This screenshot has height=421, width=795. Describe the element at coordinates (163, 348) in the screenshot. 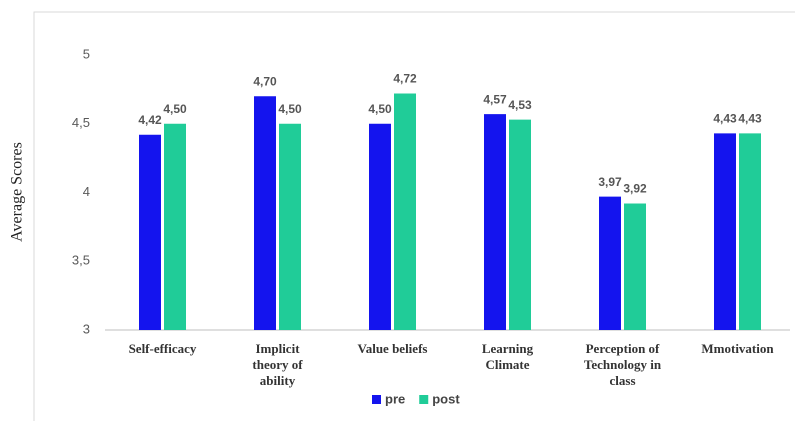

I see `x-tick-label: Self-efficacy` at that location.